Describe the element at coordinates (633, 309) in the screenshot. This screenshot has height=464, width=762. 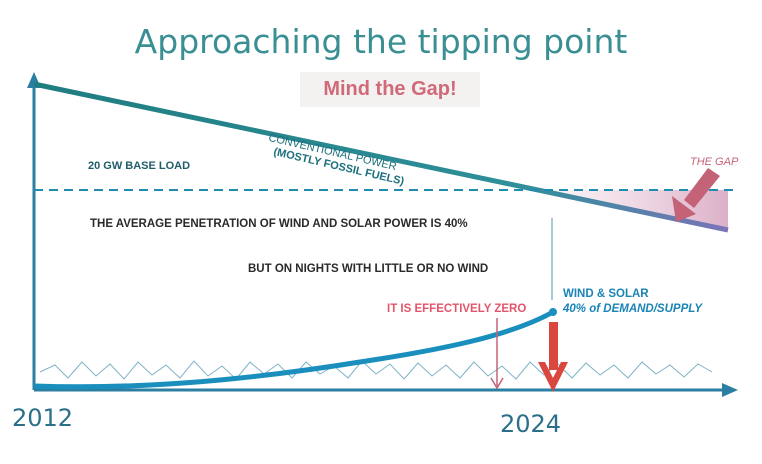
I see `demand-supply-label: 40% of DEMAND/SUPPLY` at that location.